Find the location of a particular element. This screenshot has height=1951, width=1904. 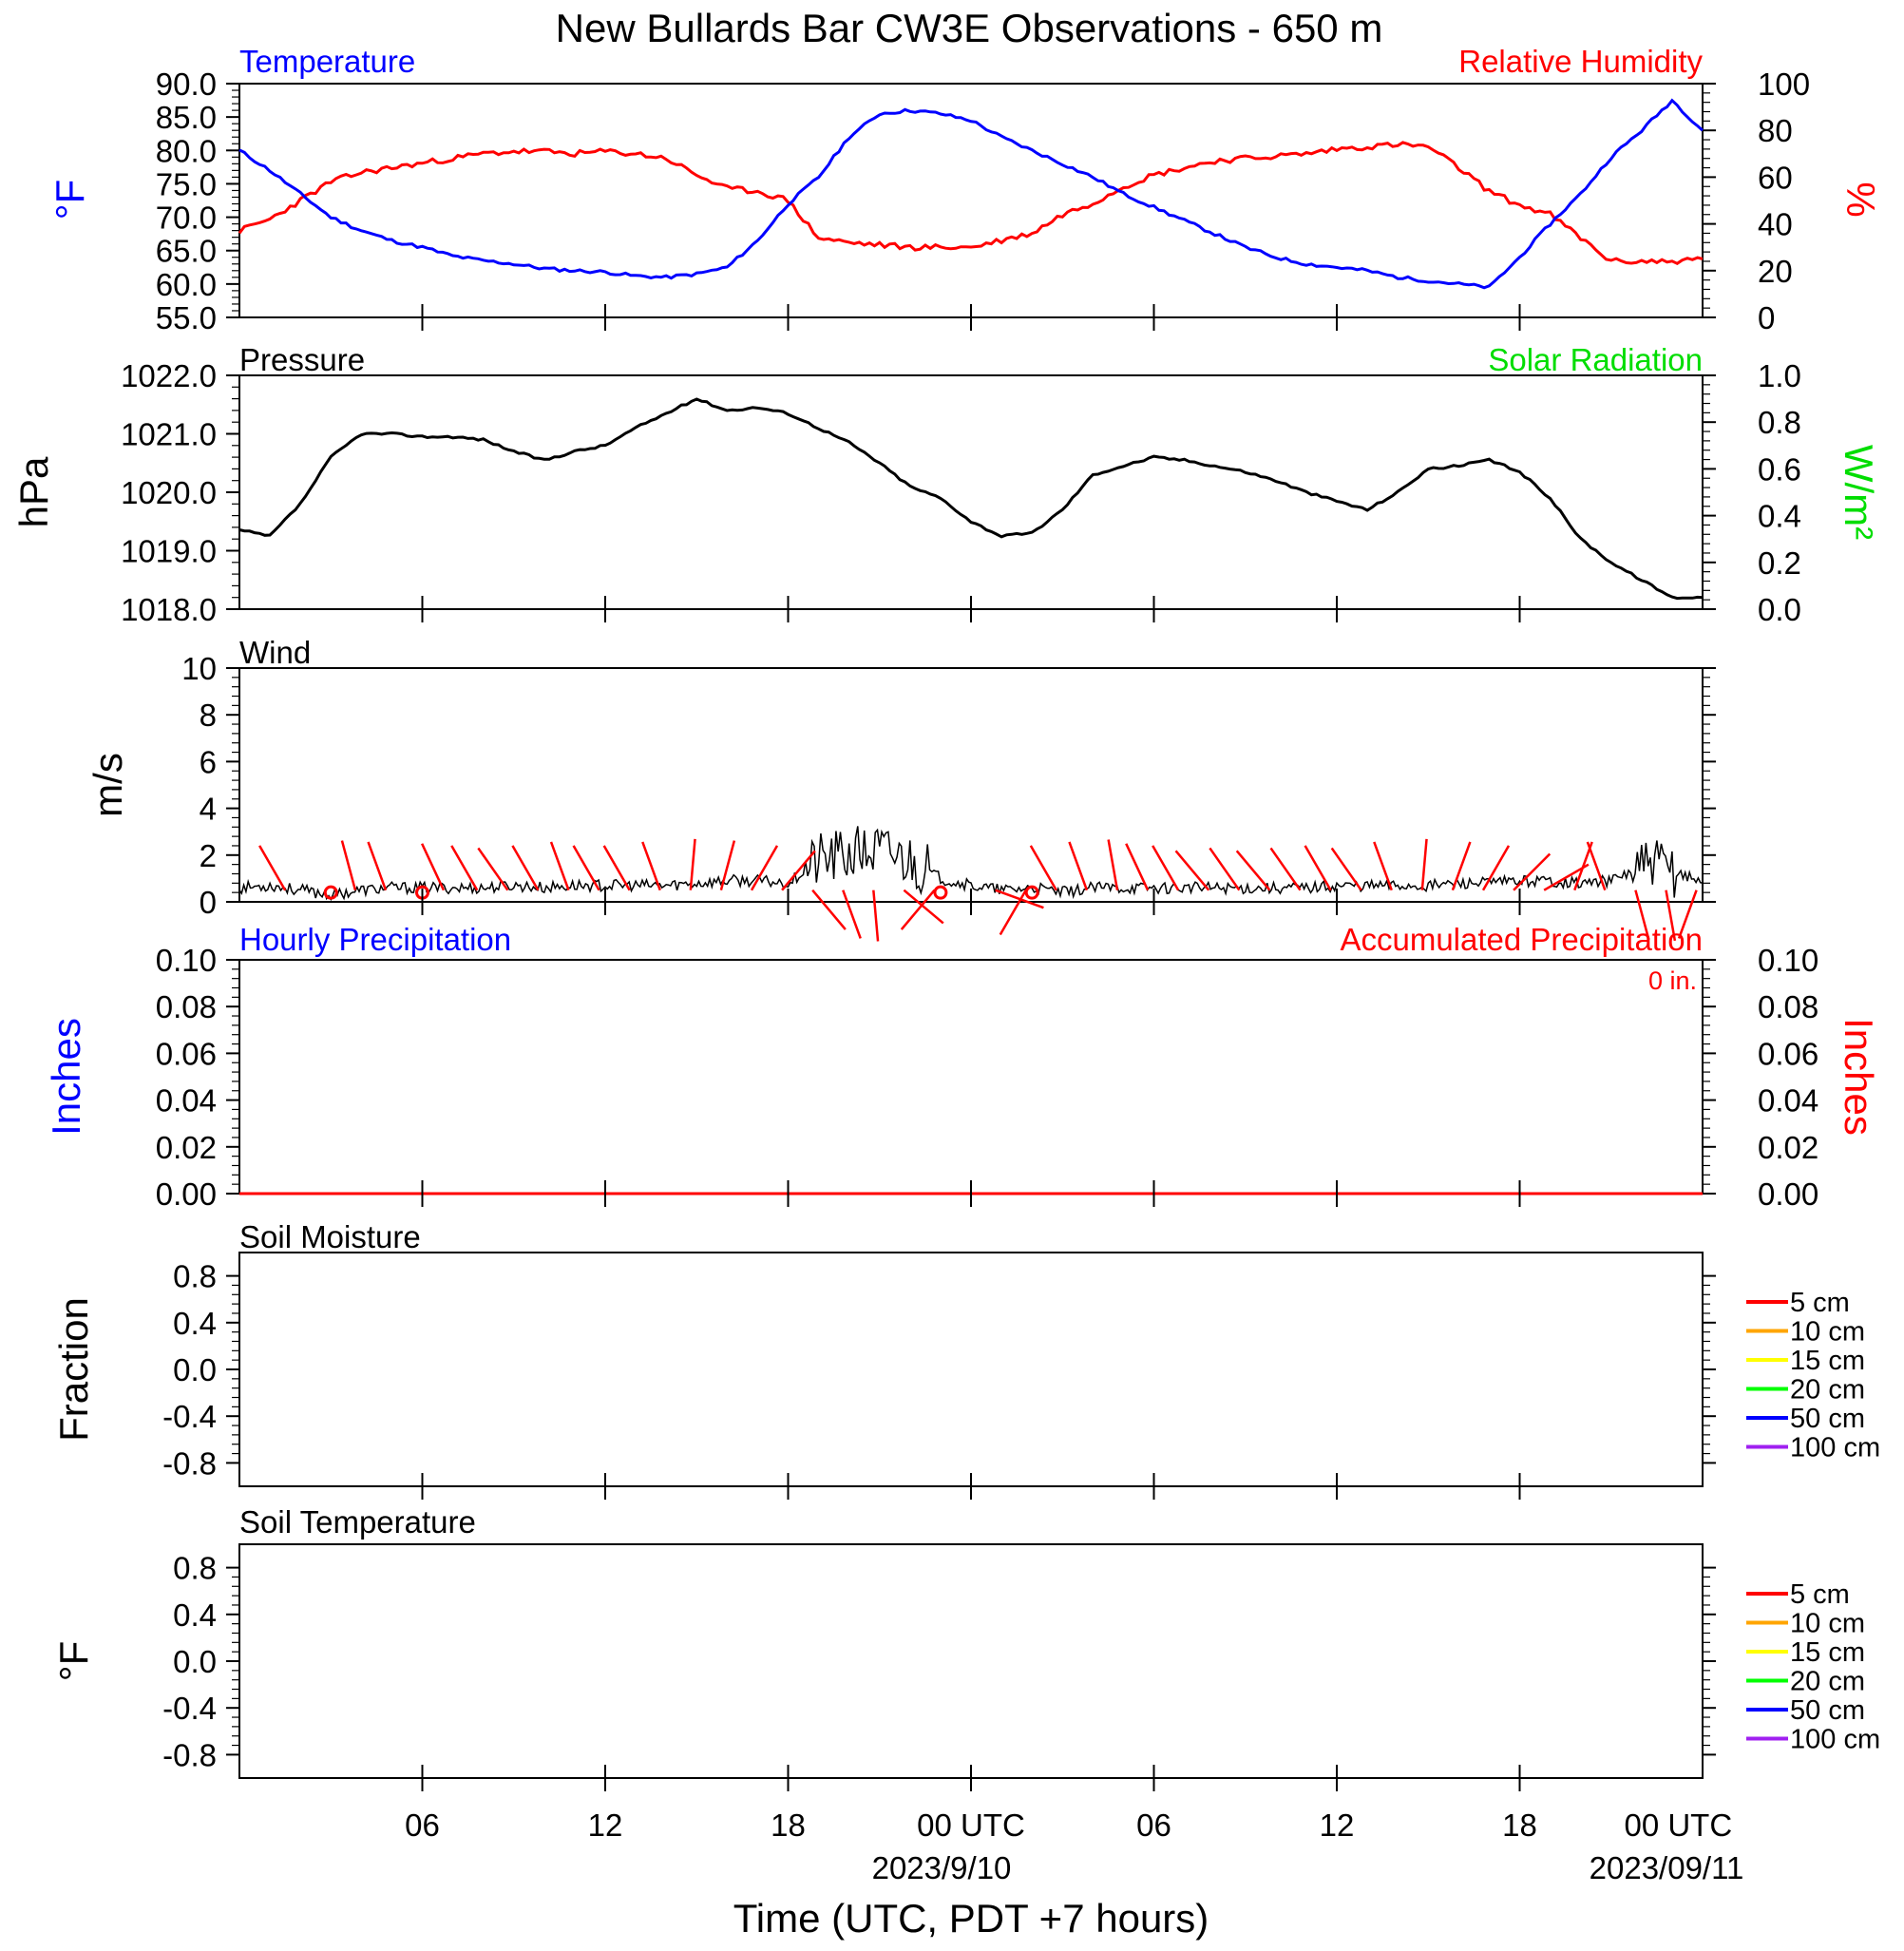

pressure-solar-frame is located at coordinates (971, 492).